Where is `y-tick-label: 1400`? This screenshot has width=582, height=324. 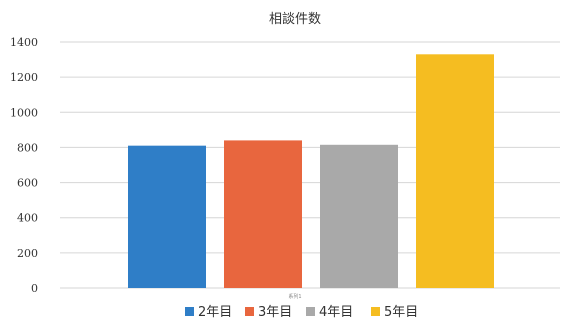
y-tick-label: 1400 is located at coordinates (24, 42).